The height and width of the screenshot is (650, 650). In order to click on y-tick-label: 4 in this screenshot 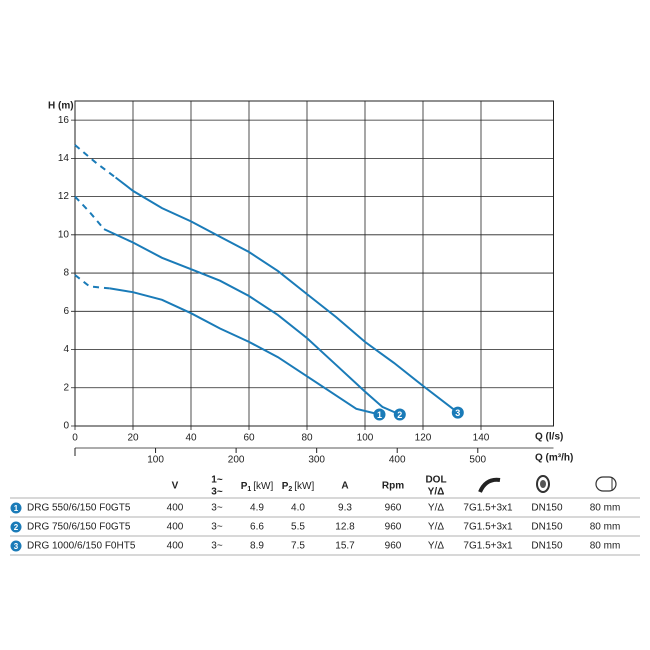, I will do `click(66, 349)`.